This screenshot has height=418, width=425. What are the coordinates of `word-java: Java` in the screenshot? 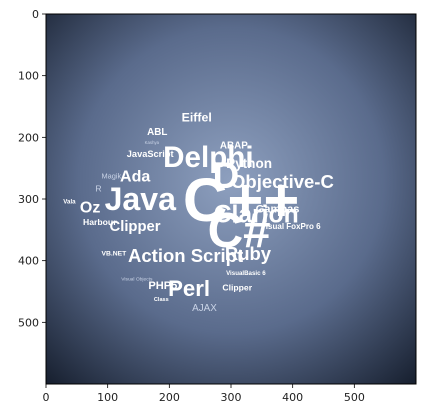 It's located at (141, 199).